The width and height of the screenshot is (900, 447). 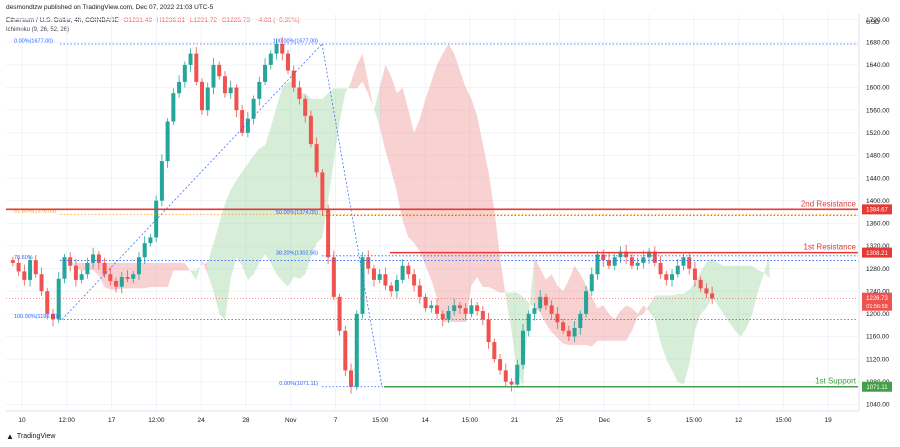 What do you see at coordinates (877, 388) in the screenshot?
I see `level-price-tag: 1071.11` at bounding box center [877, 388].